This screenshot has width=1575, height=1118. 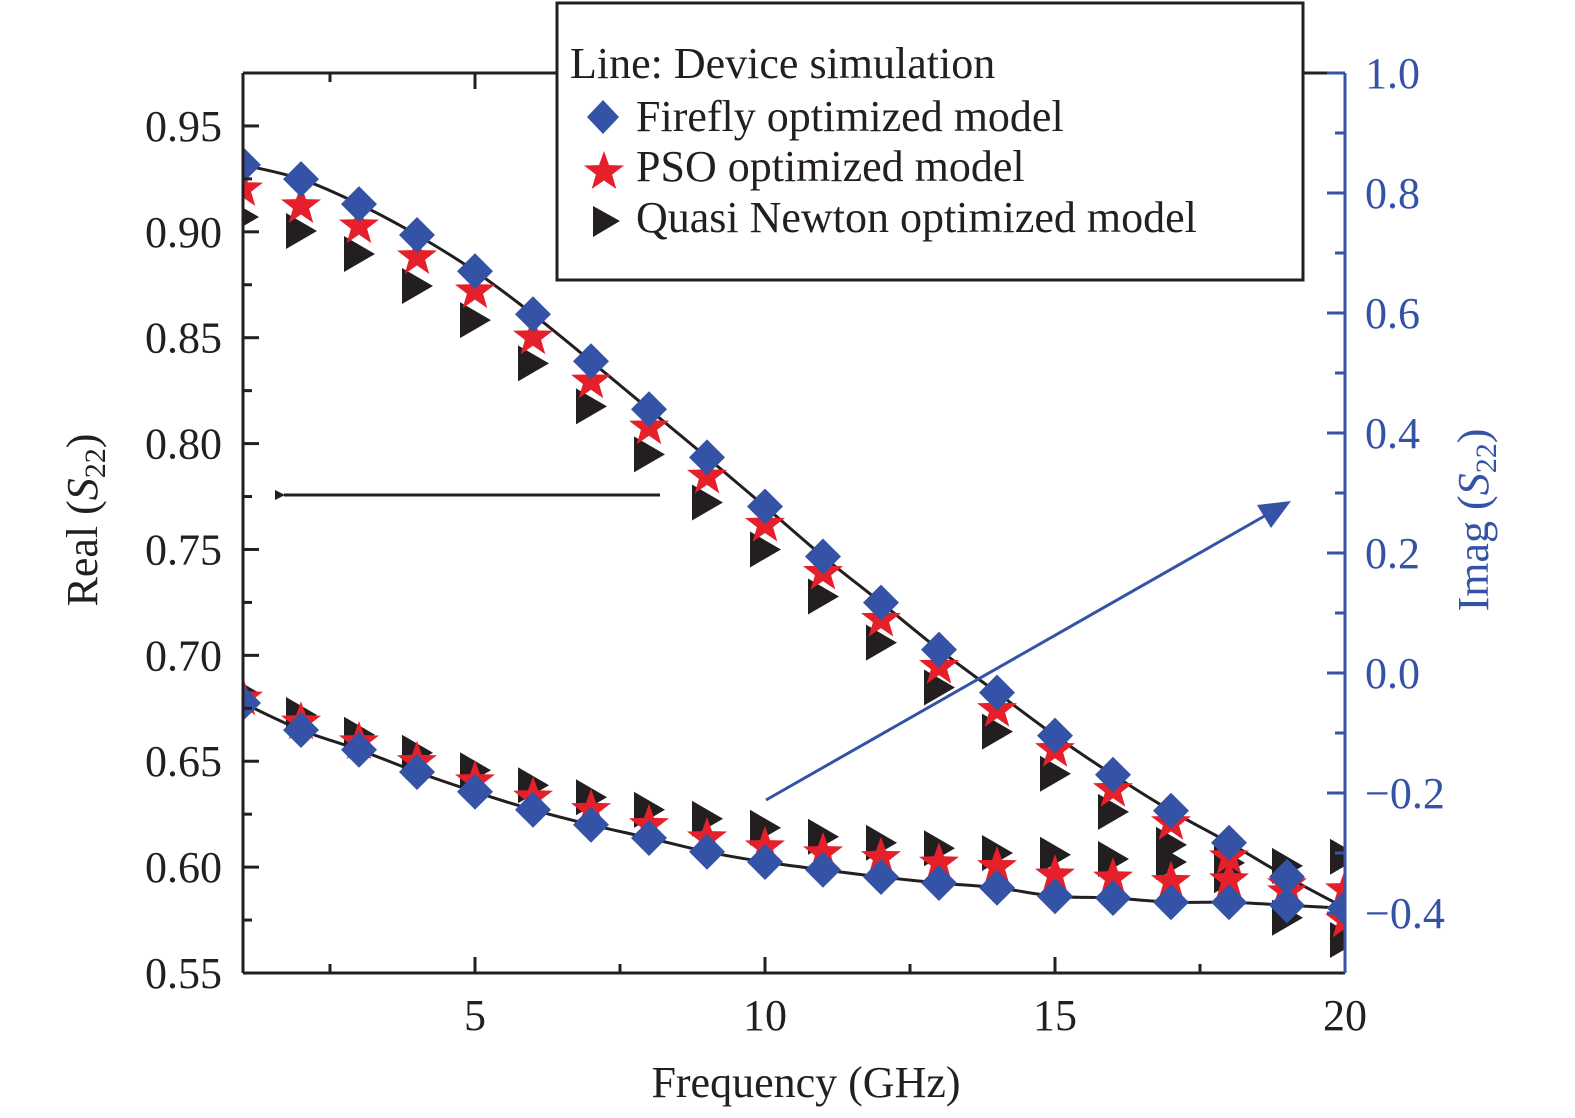 I want to click on legend-entry-firefly: Firefly optimized model, so click(x=850, y=116).